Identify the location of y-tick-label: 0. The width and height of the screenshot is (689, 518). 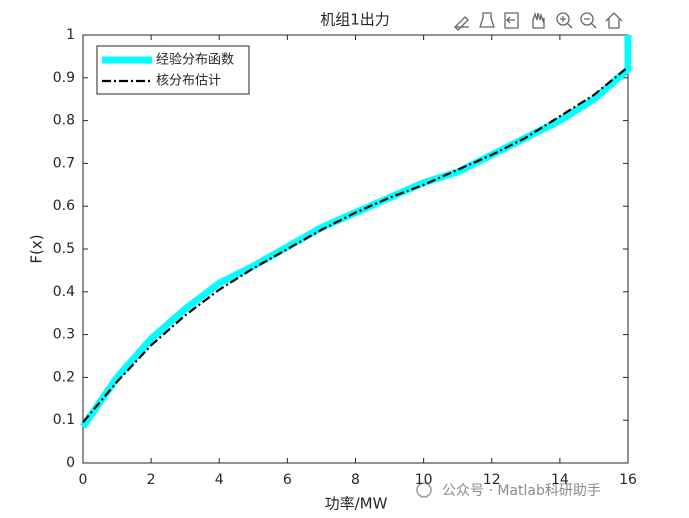
(70, 463).